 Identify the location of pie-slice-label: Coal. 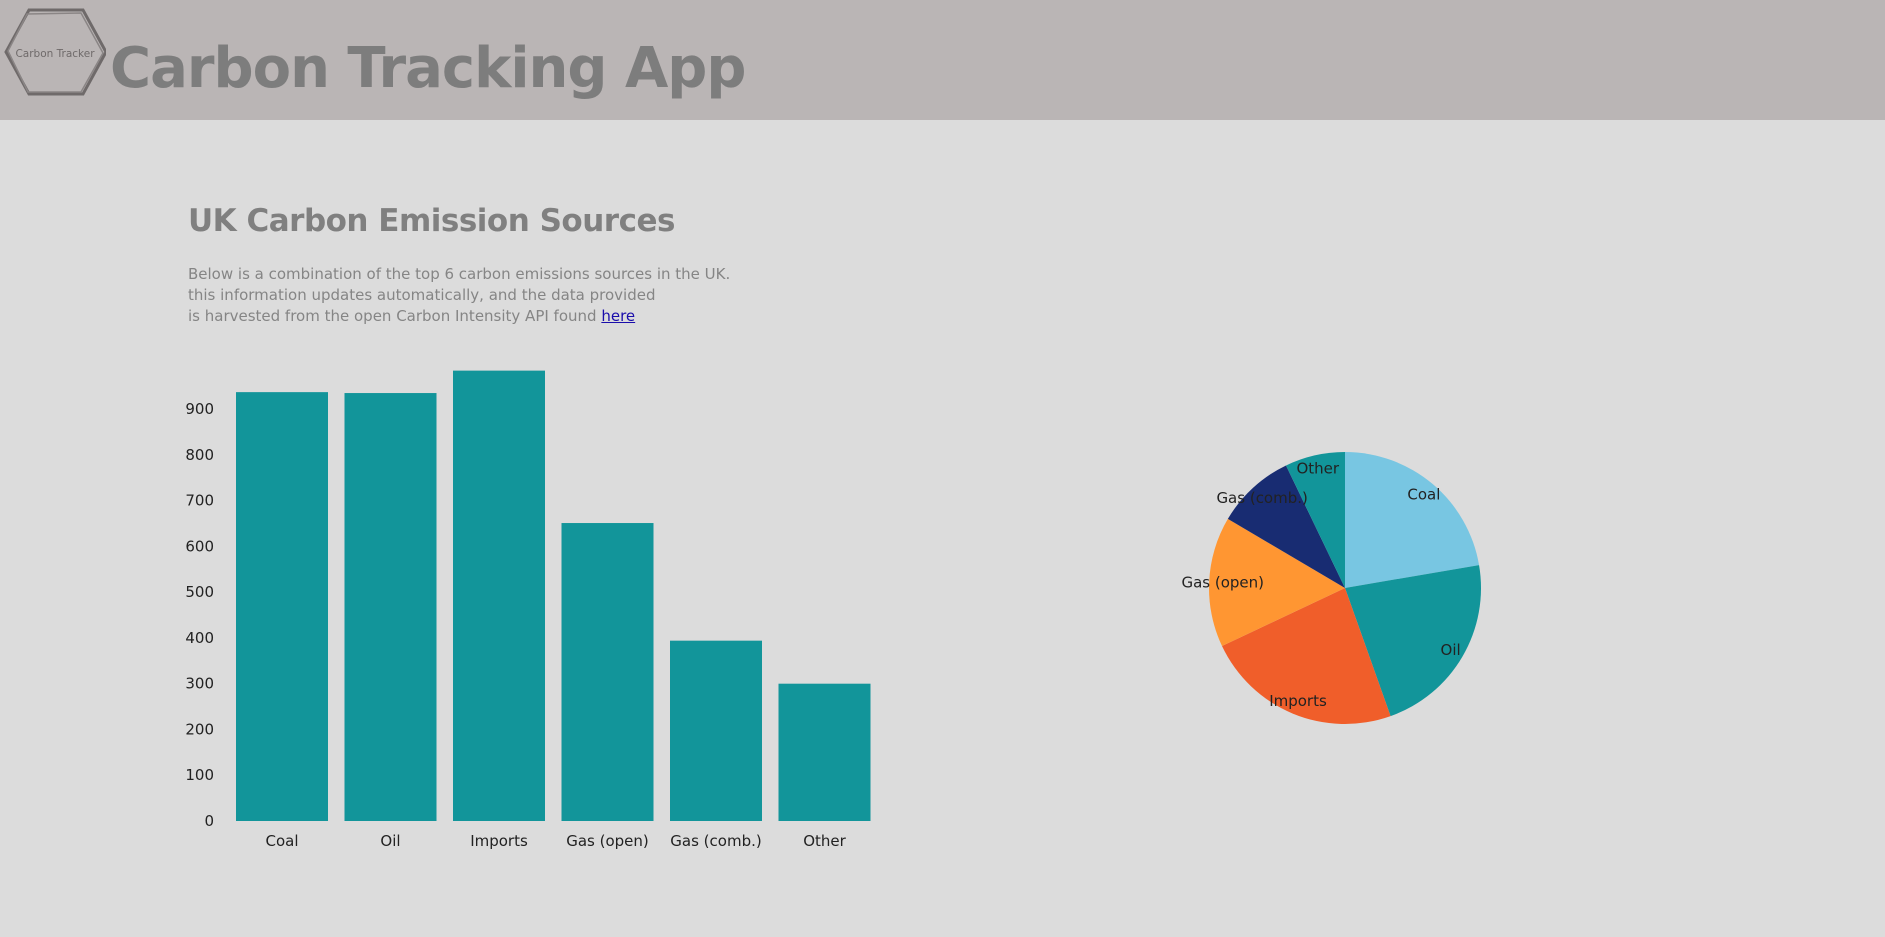
(1423, 494).